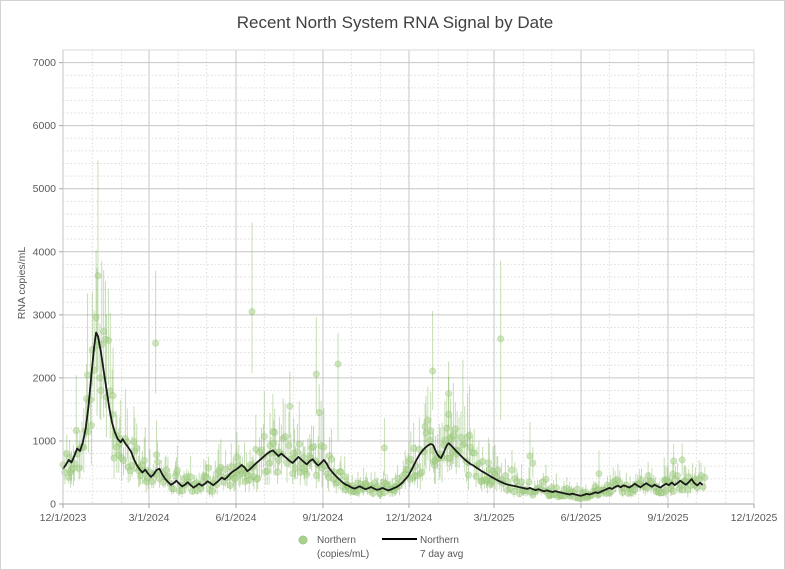 This screenshot has height=570, width=785. What do you see at coordinates (149, 518) in the screenshot?
I see `x-tick-label: 3/1/2024` at bounding box center [149, 518].